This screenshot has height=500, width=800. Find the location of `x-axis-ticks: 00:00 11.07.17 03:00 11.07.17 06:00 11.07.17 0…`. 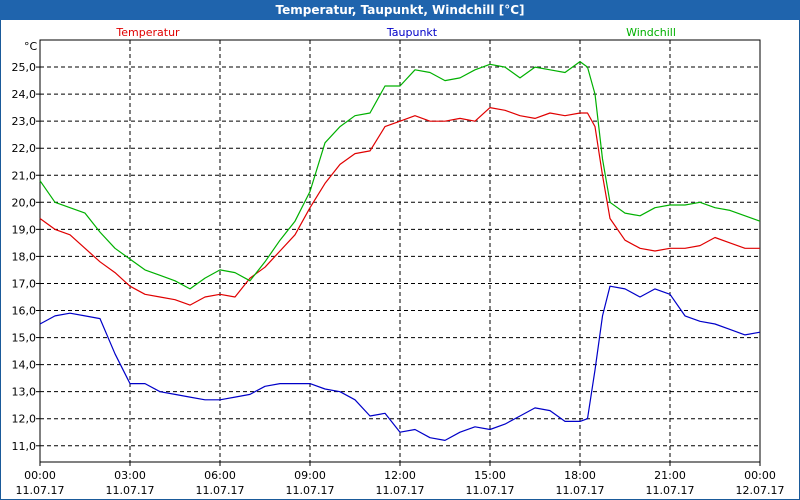

x-axis-ticks: 00:00 11.07.17 03:00 11.07.17 06:00 11.07.17 0… is located at coordinates (400, 479).